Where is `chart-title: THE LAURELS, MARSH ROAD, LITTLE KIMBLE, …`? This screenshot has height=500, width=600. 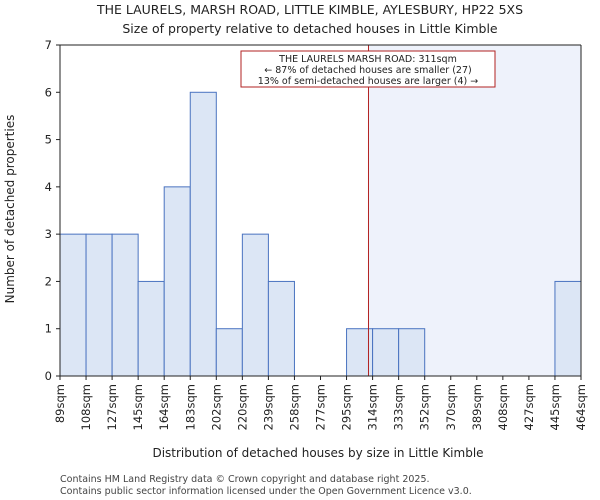 chart-title: THE LAURELS, MARSH ROAD, LITTLE KIMBLE, … is located at coordinates (309, 9).